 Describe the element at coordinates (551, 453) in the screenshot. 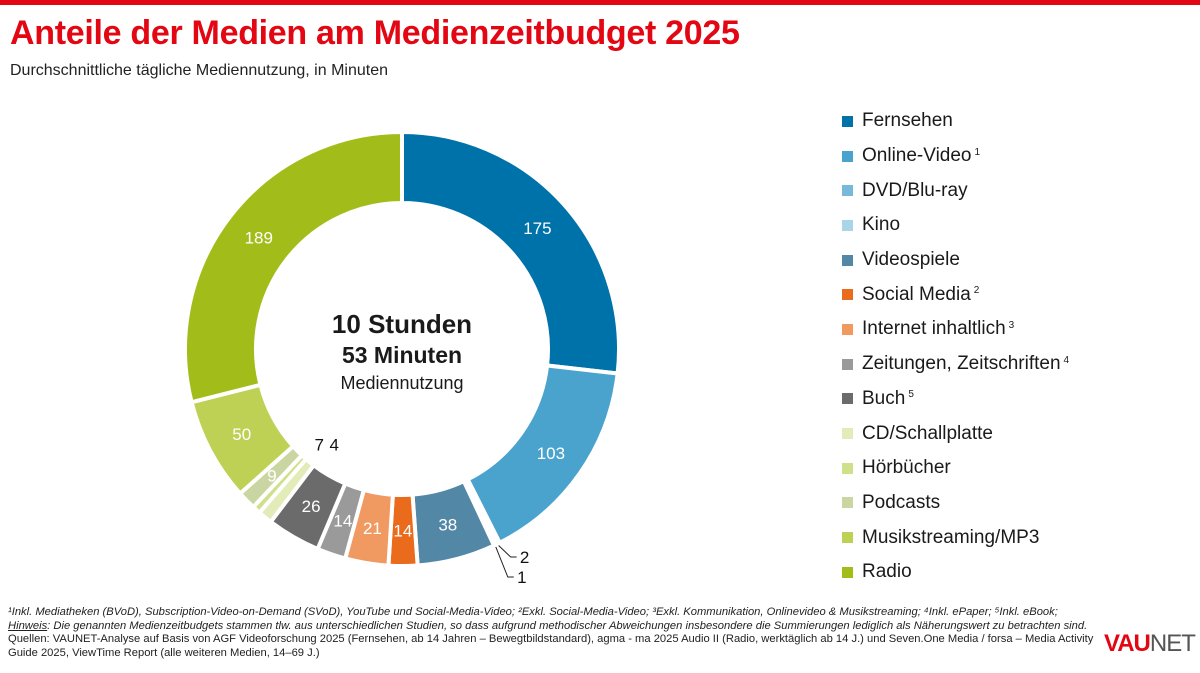

I see `data-label: 103` at that location.